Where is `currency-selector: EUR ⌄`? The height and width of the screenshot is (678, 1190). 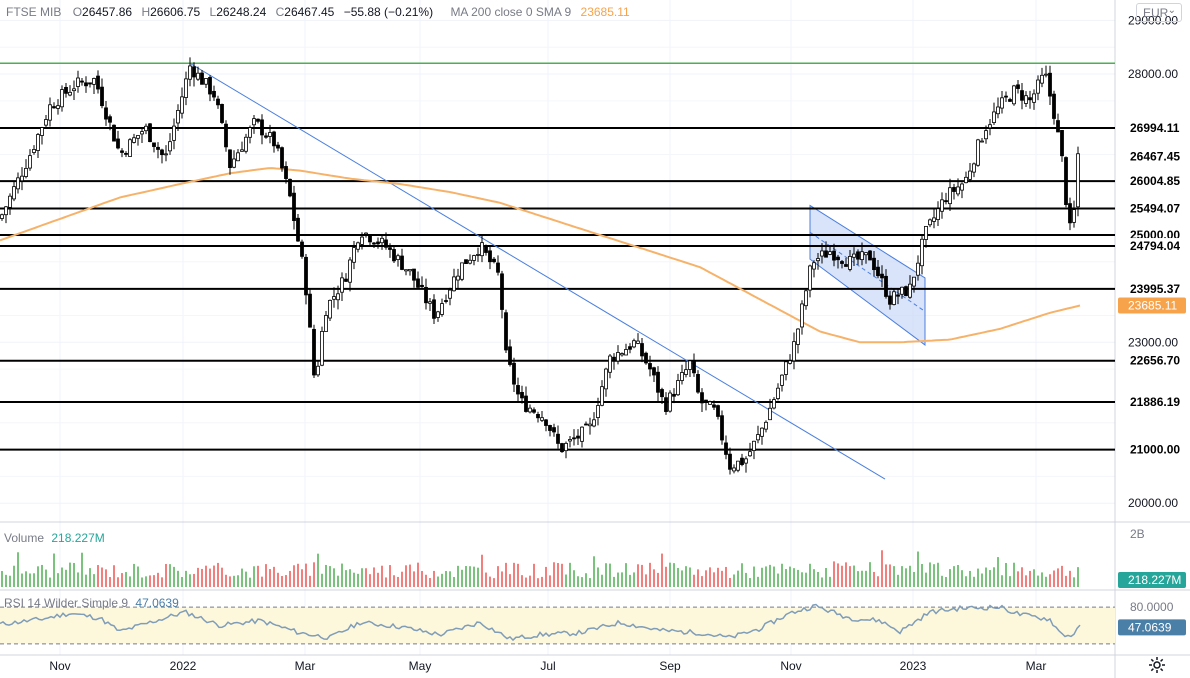
currency-selector: EUR ⌄ is located at coordinates (1159, 12).